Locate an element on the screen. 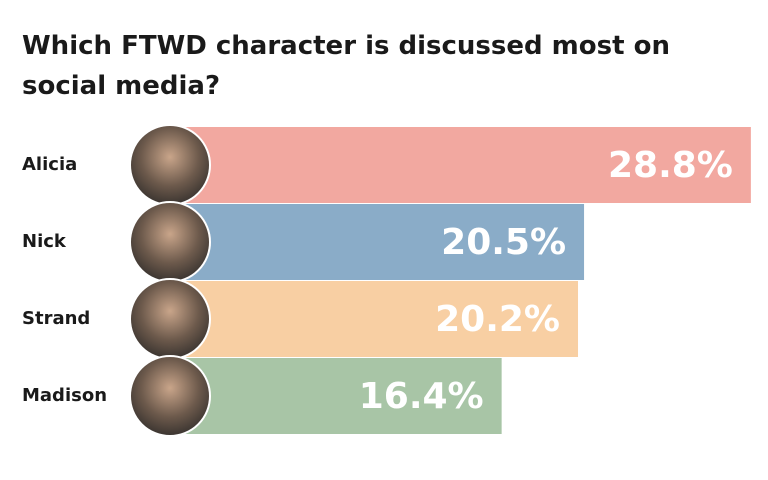 Image resolution: width=768 pixels, height=480 pixels. category-label: Strand is located at coordinates (56, 318).